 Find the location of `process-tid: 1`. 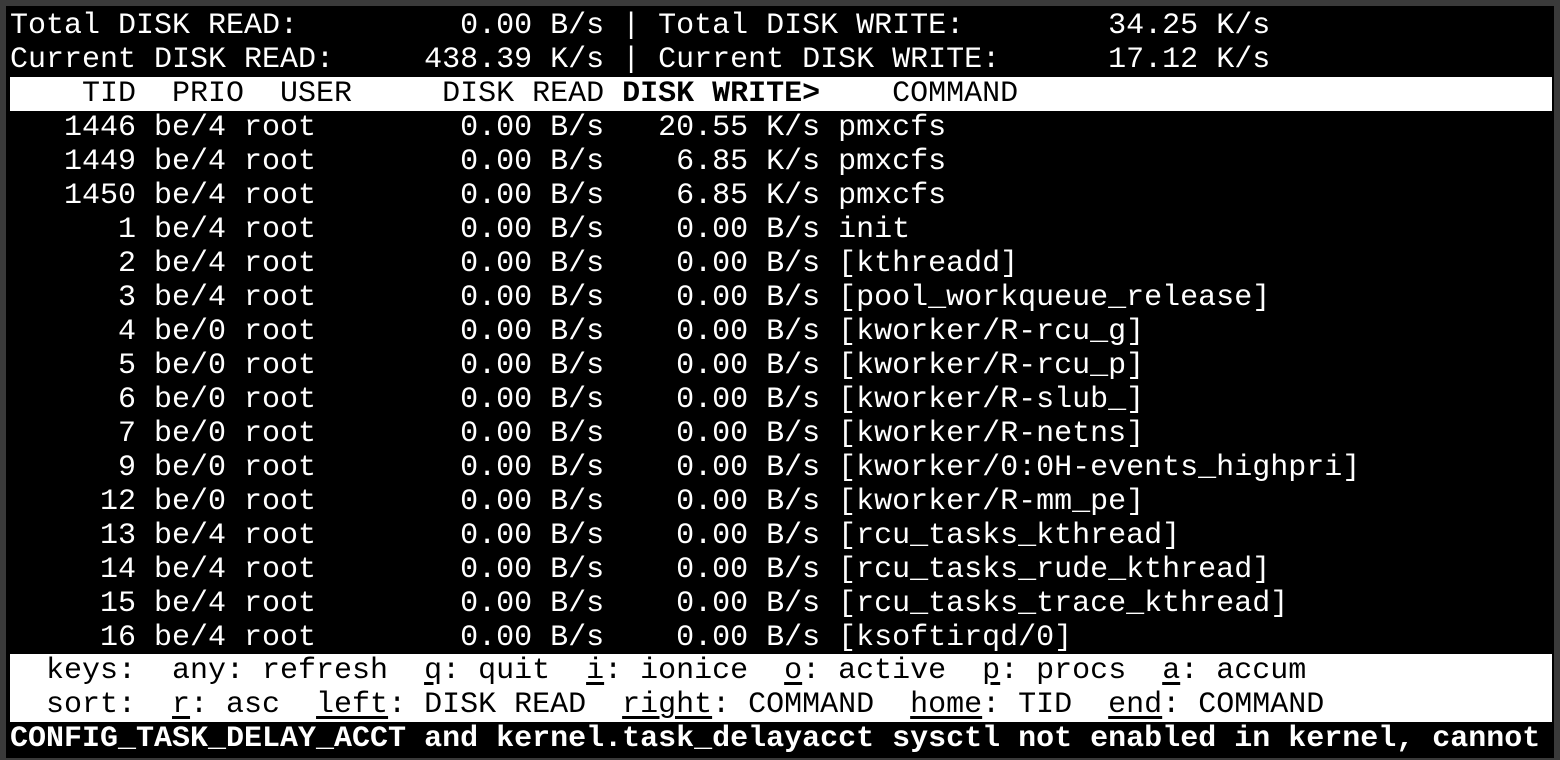

process-tid: 1 is located at coordinates (127, 230).